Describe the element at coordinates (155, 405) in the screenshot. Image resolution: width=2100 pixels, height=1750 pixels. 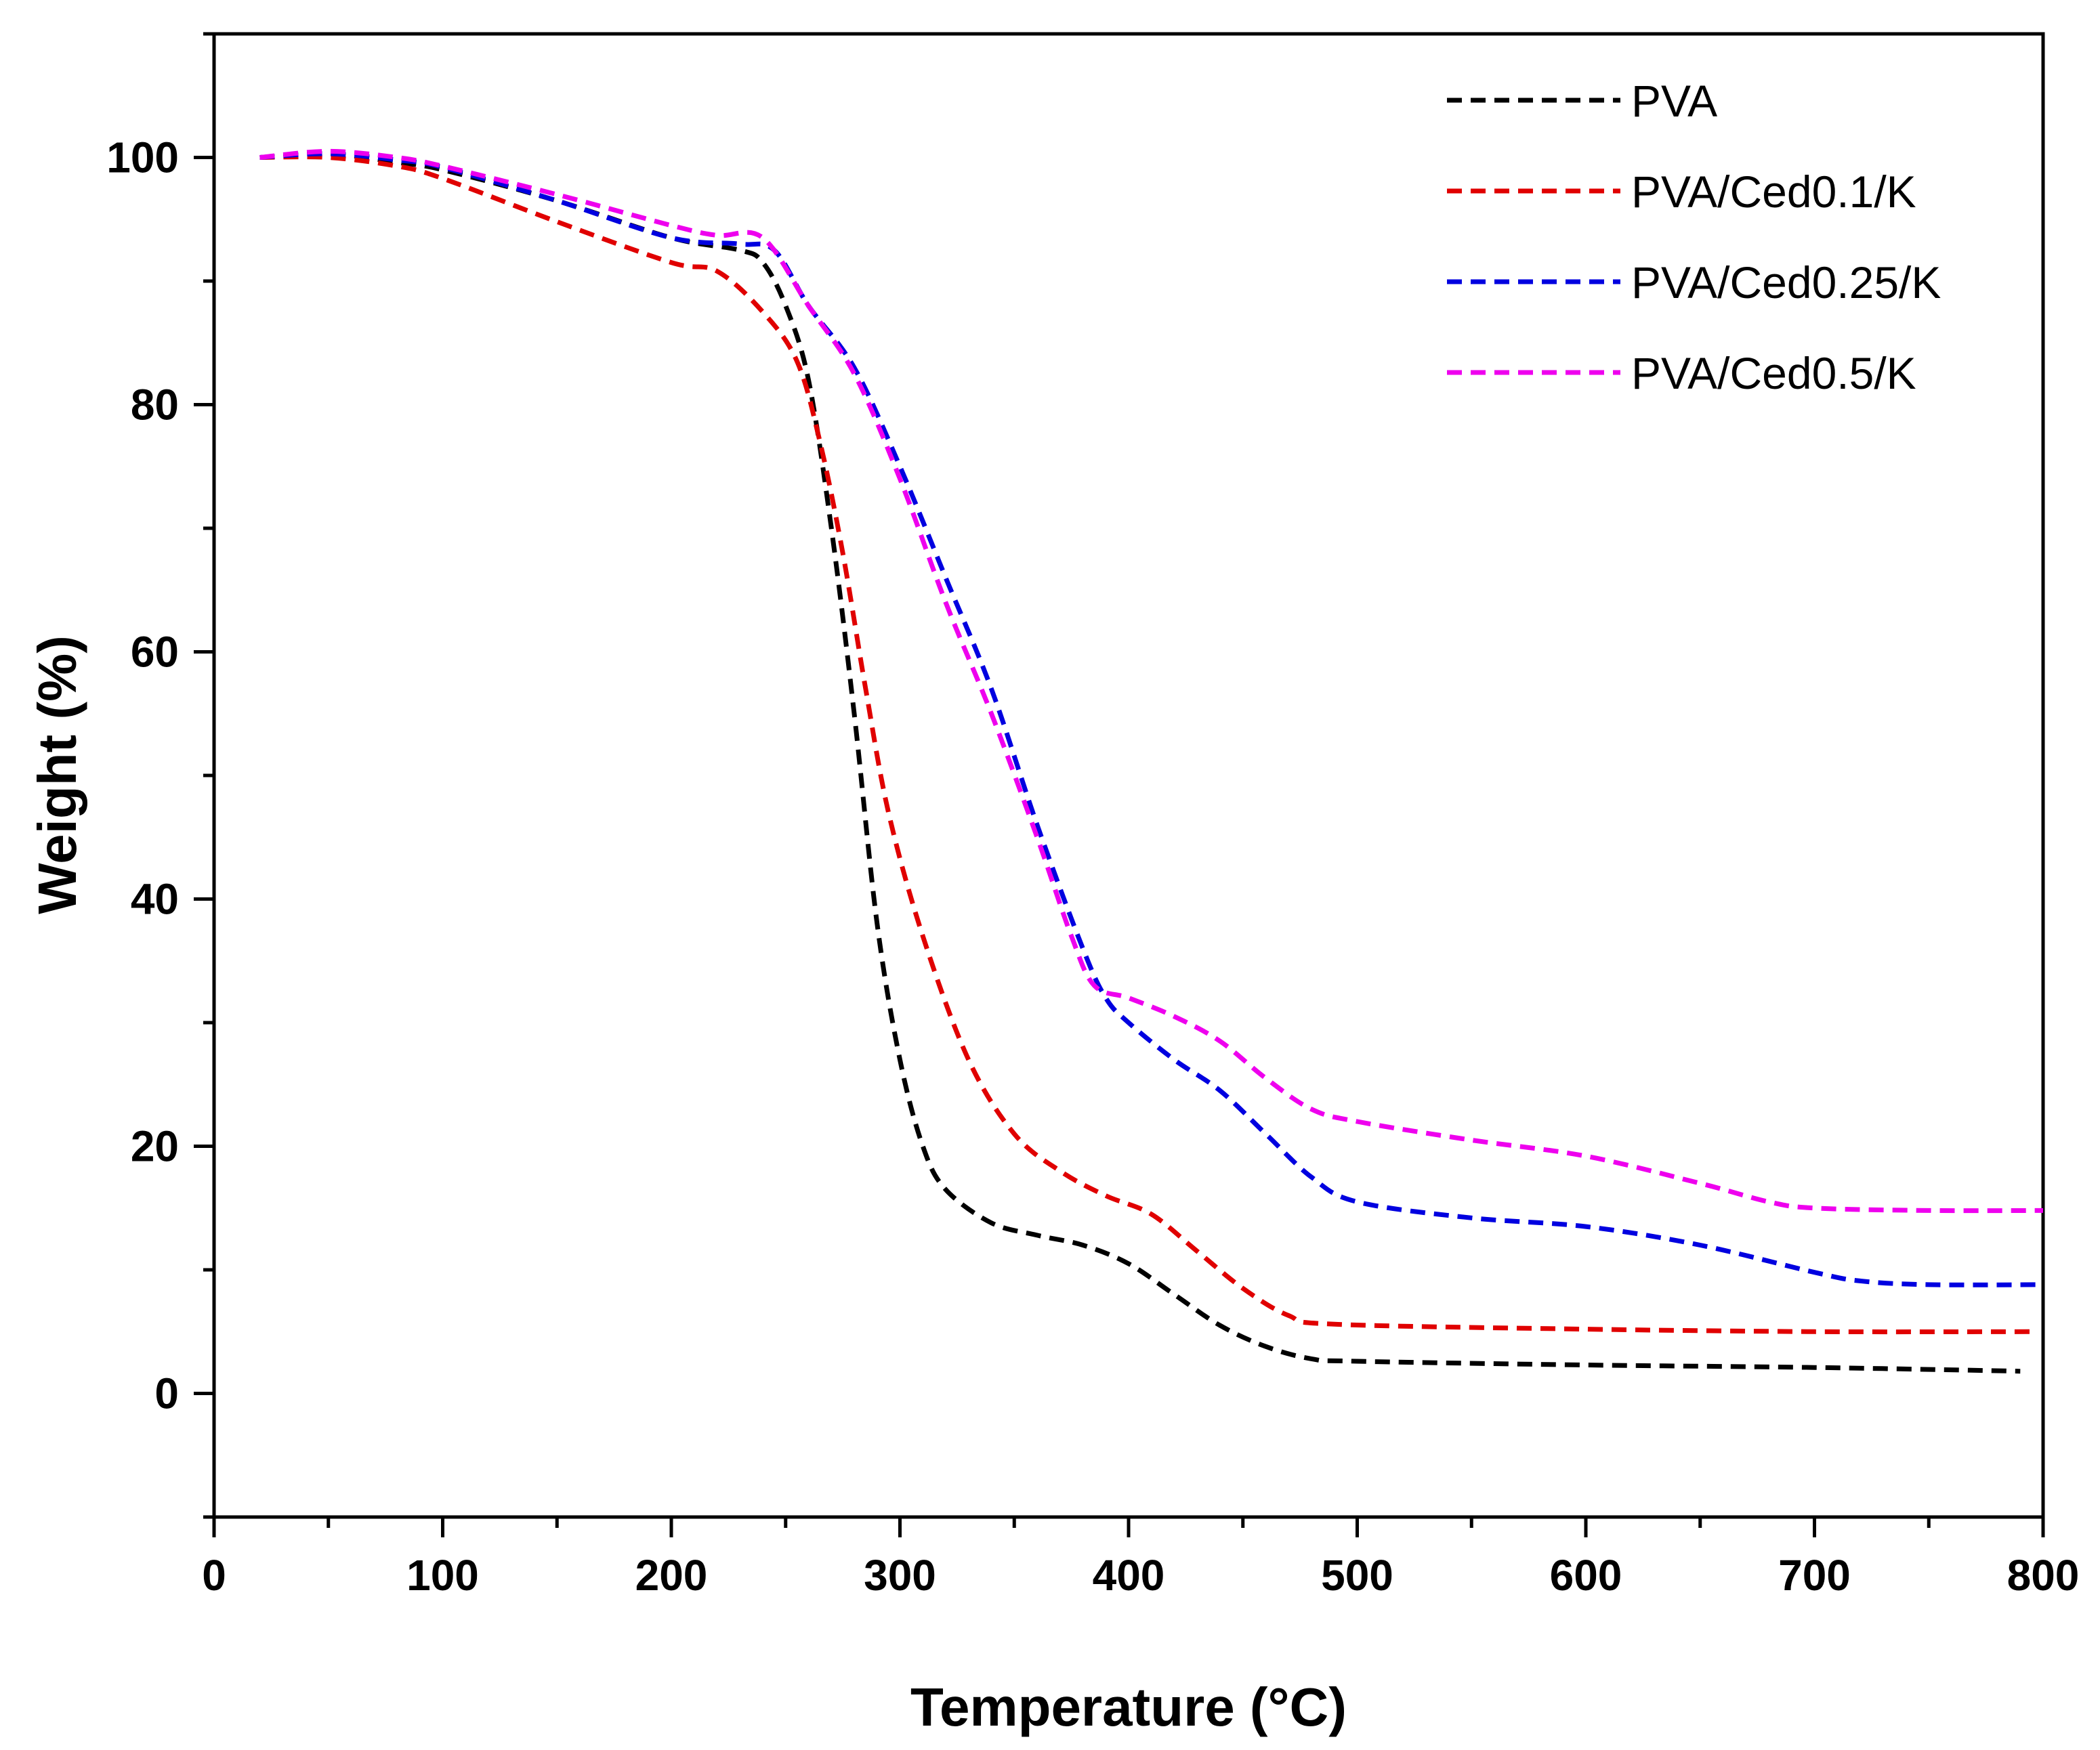
I see `y-tick-label: 80` at that location.